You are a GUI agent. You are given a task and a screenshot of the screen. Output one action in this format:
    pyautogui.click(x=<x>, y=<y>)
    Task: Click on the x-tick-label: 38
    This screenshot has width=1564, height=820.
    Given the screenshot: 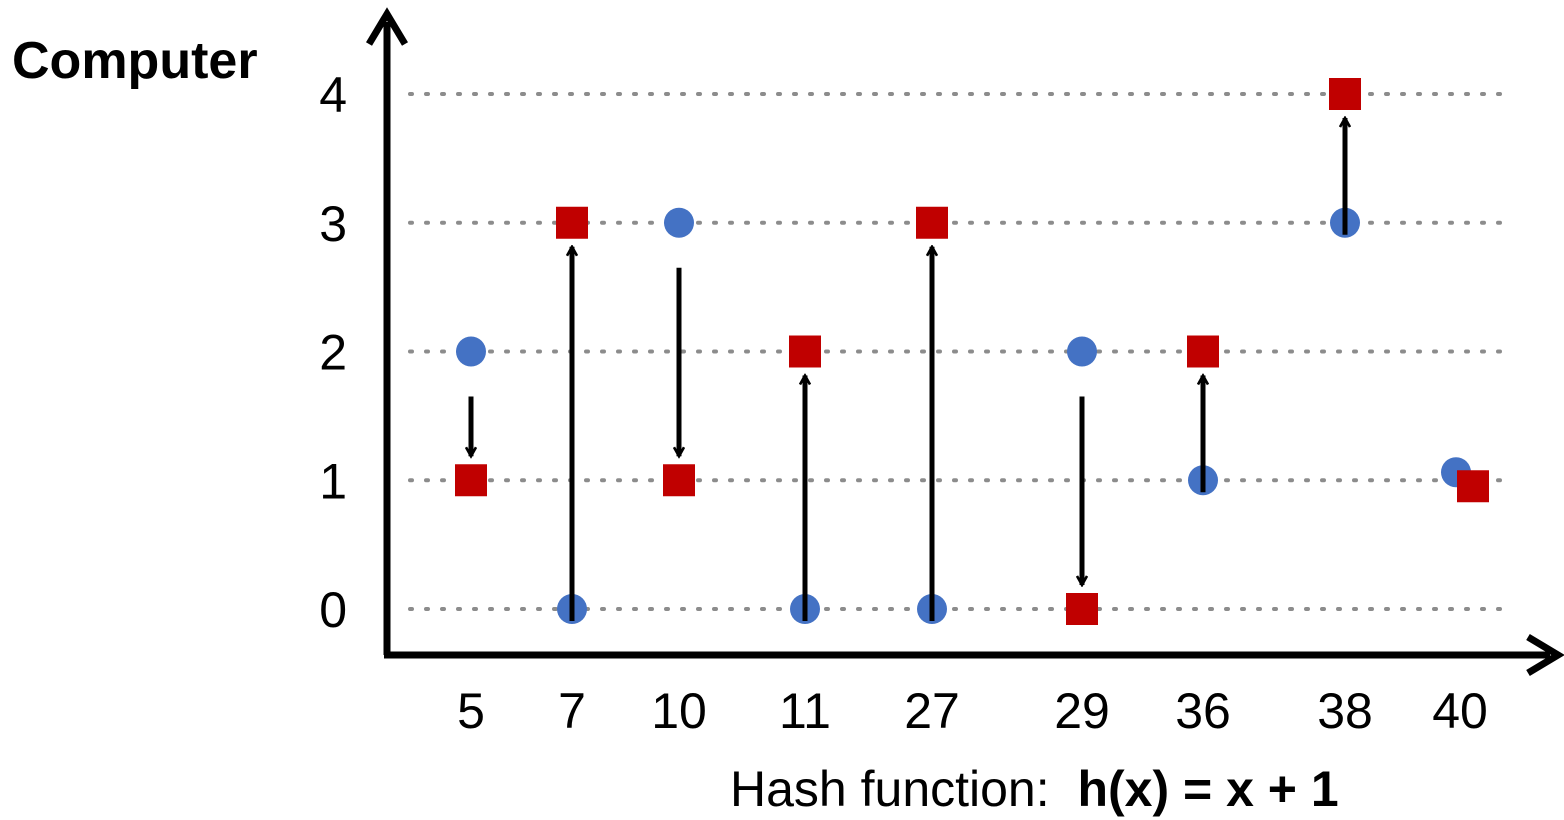 What is the action you would take?
    pyautogui.click(x=1345, y=711)
    